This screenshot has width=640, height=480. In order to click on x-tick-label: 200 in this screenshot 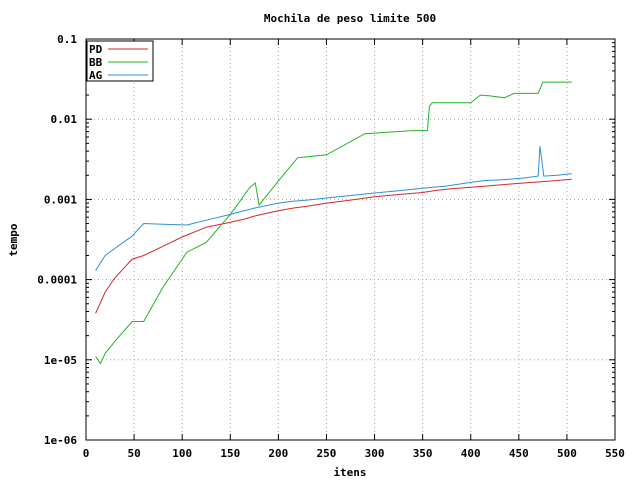, I will do `click(278, 453)`.